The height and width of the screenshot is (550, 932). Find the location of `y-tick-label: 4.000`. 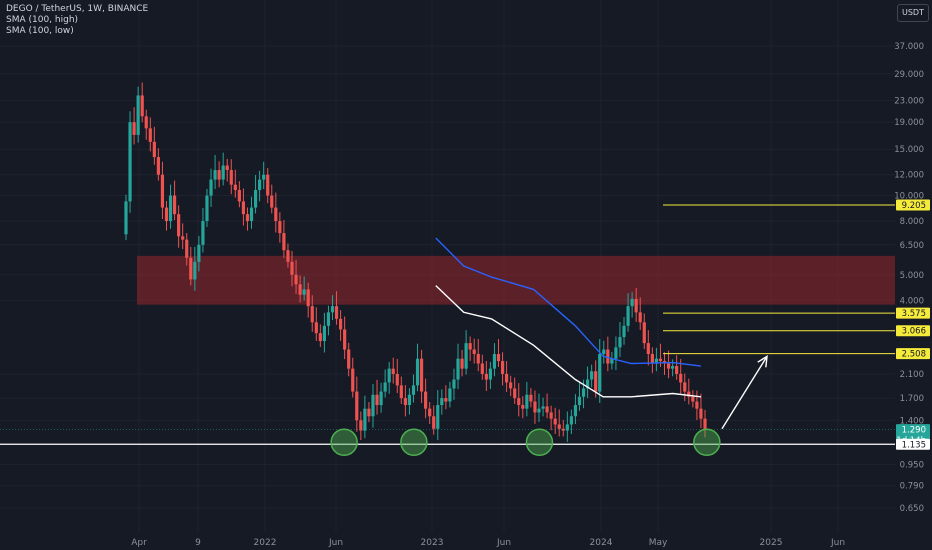

y-tick-label: 4.000 is located at coordinates (912, 301).